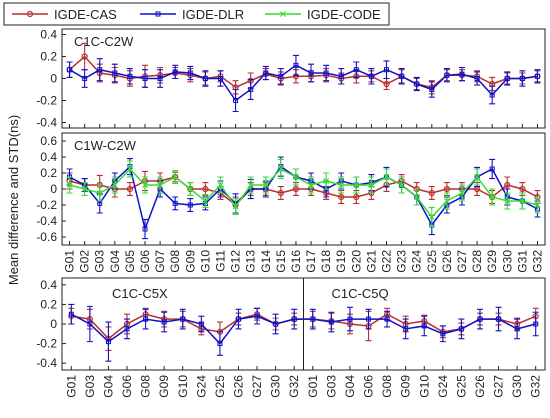 The width and height of the screenshot is (550, 418). Describe the element at coordinates (387, 386) in the screenshot. I see `x-tick-label: G08` at that location.